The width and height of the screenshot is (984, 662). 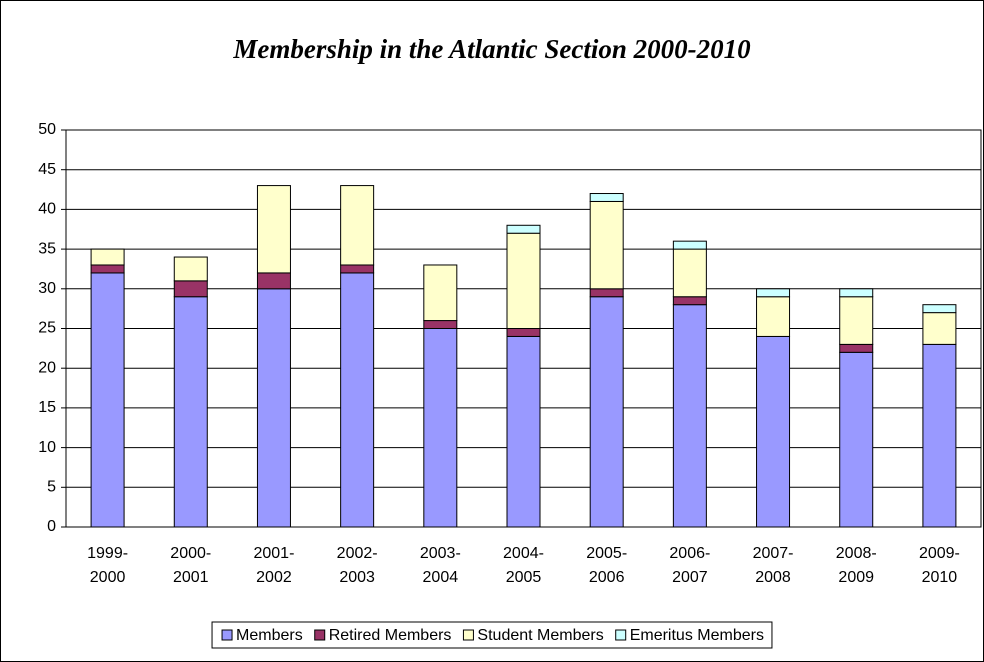 What do you see at coordinates (606, 565) in the screenshot?
I see `x-tick-label: 2005-2006` at bounding box center [606, 565].